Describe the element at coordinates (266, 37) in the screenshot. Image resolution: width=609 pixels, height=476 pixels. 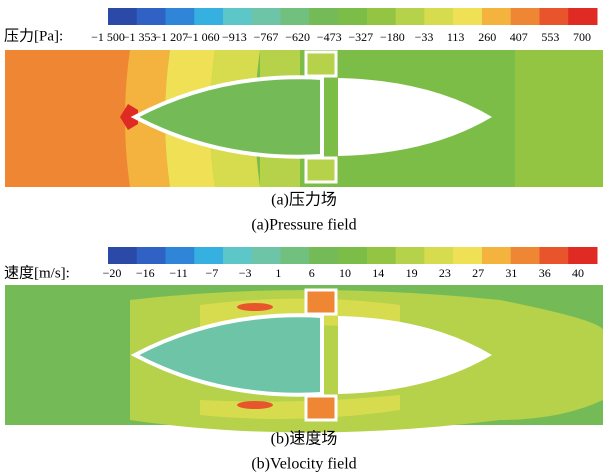
I see `colorbar-tick-label: −767` at that location.